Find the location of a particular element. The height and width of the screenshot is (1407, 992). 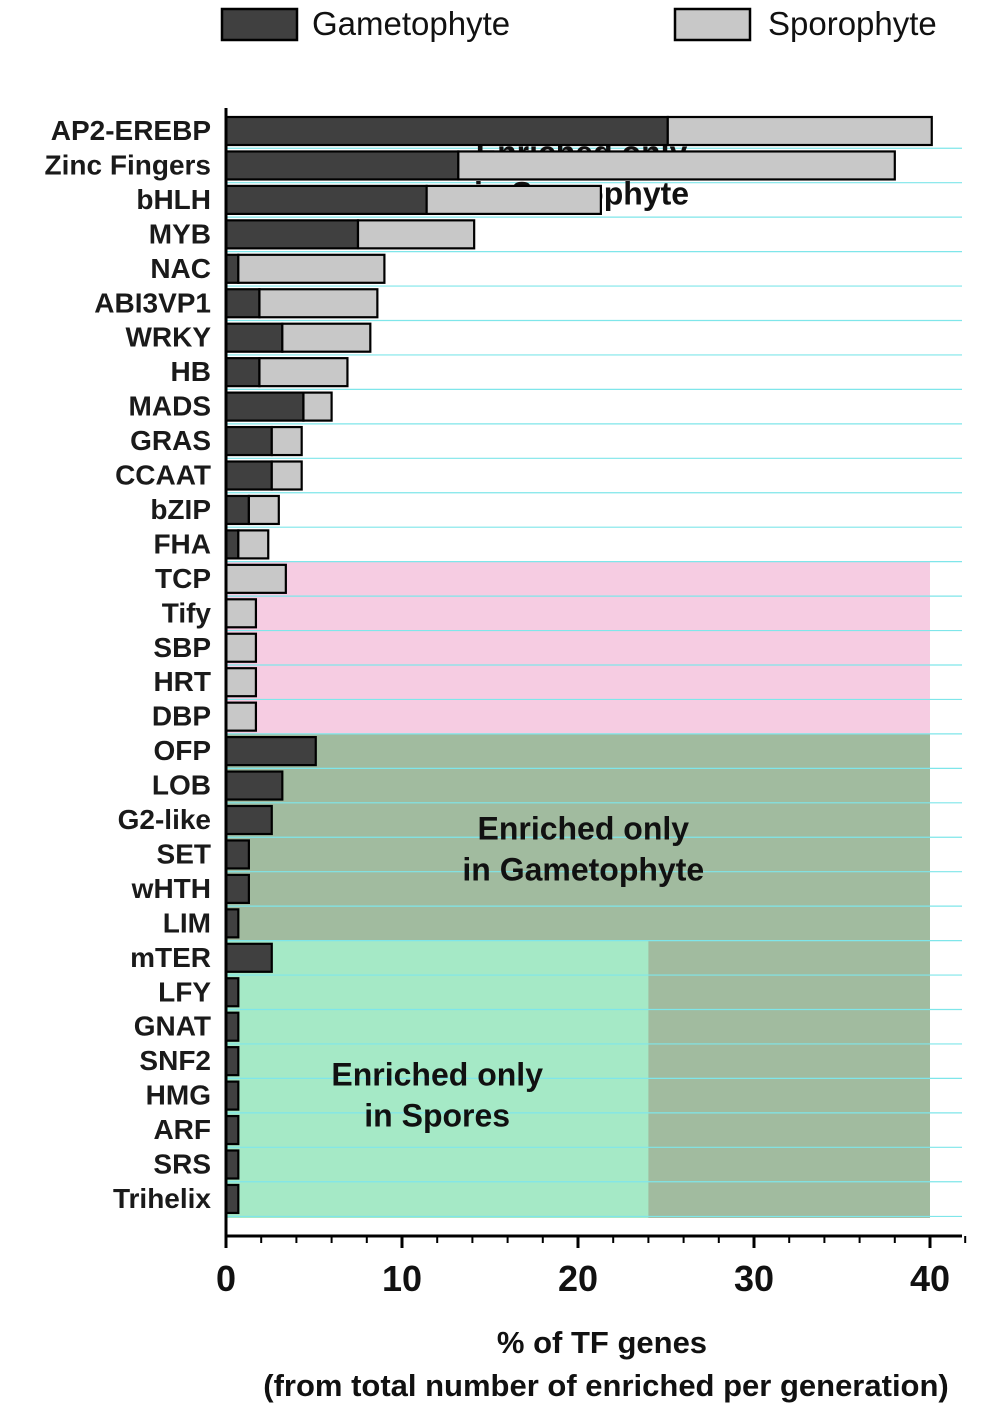

category-label-mads: MADS is located at coordinates (170, 406).